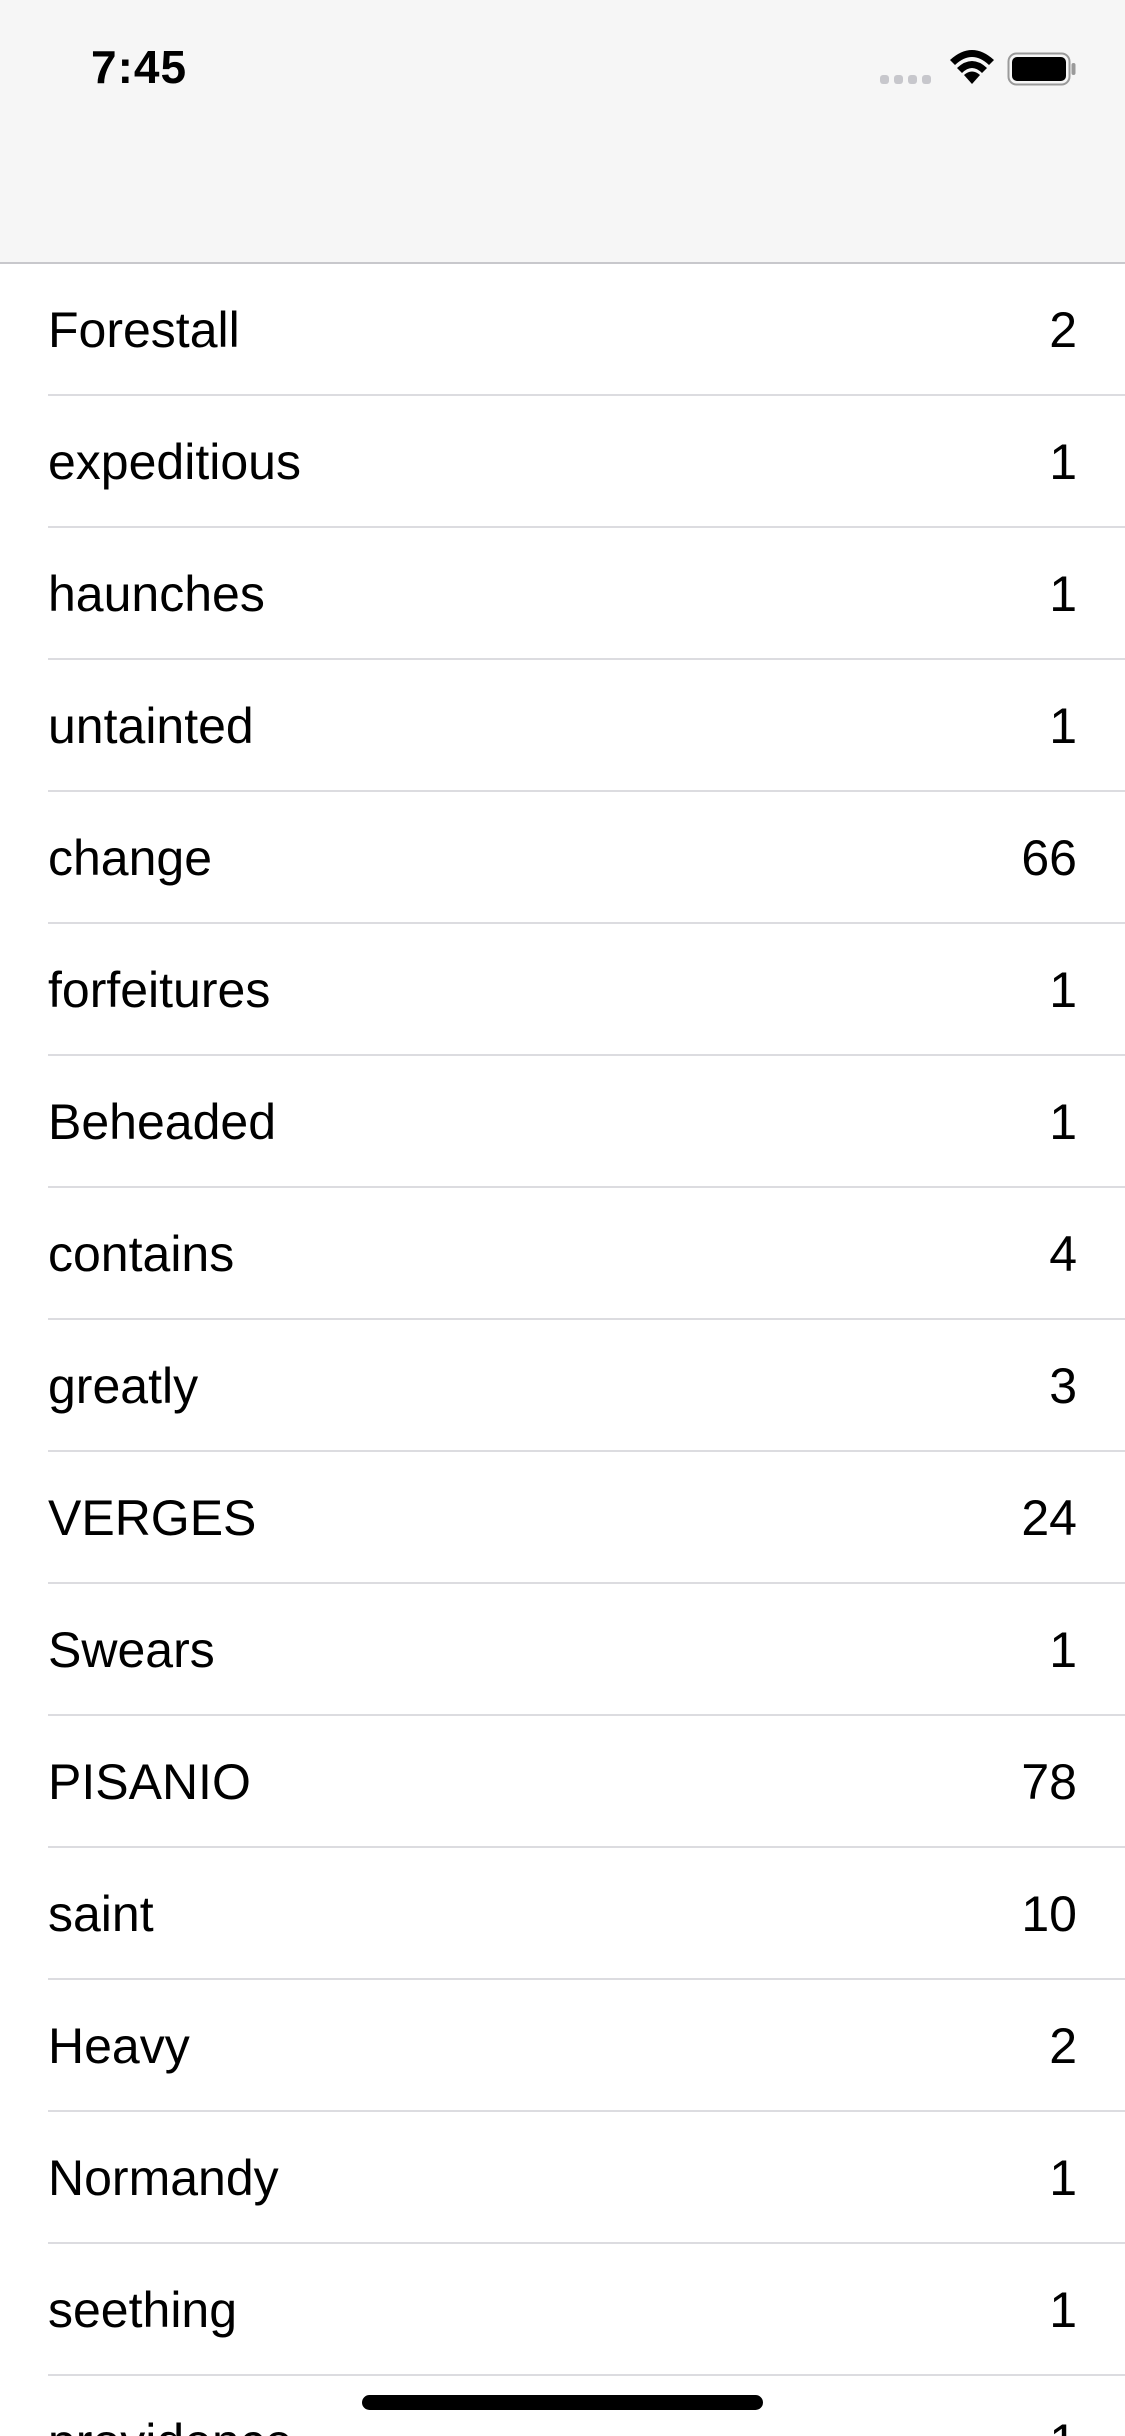 The image size is (1125, 2436). I want to click on word-label: PISANIO, so click(149, 1782).